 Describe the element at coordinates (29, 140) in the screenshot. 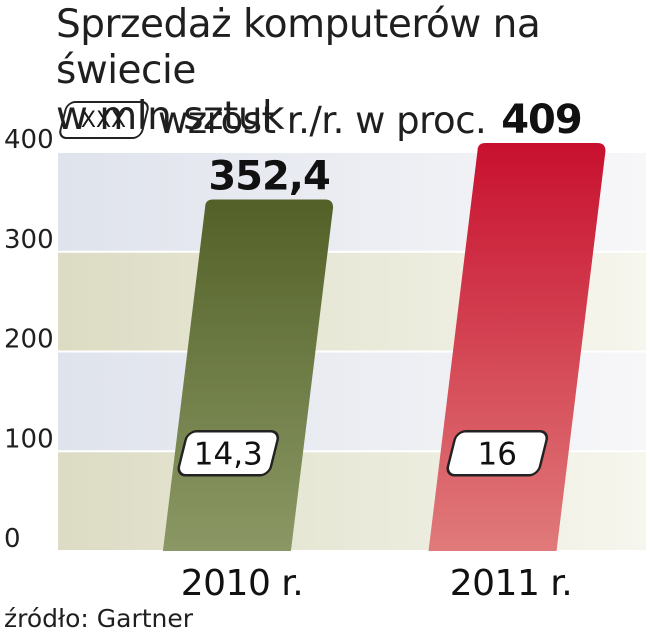

I see `y-tick-label: 400` at that location.